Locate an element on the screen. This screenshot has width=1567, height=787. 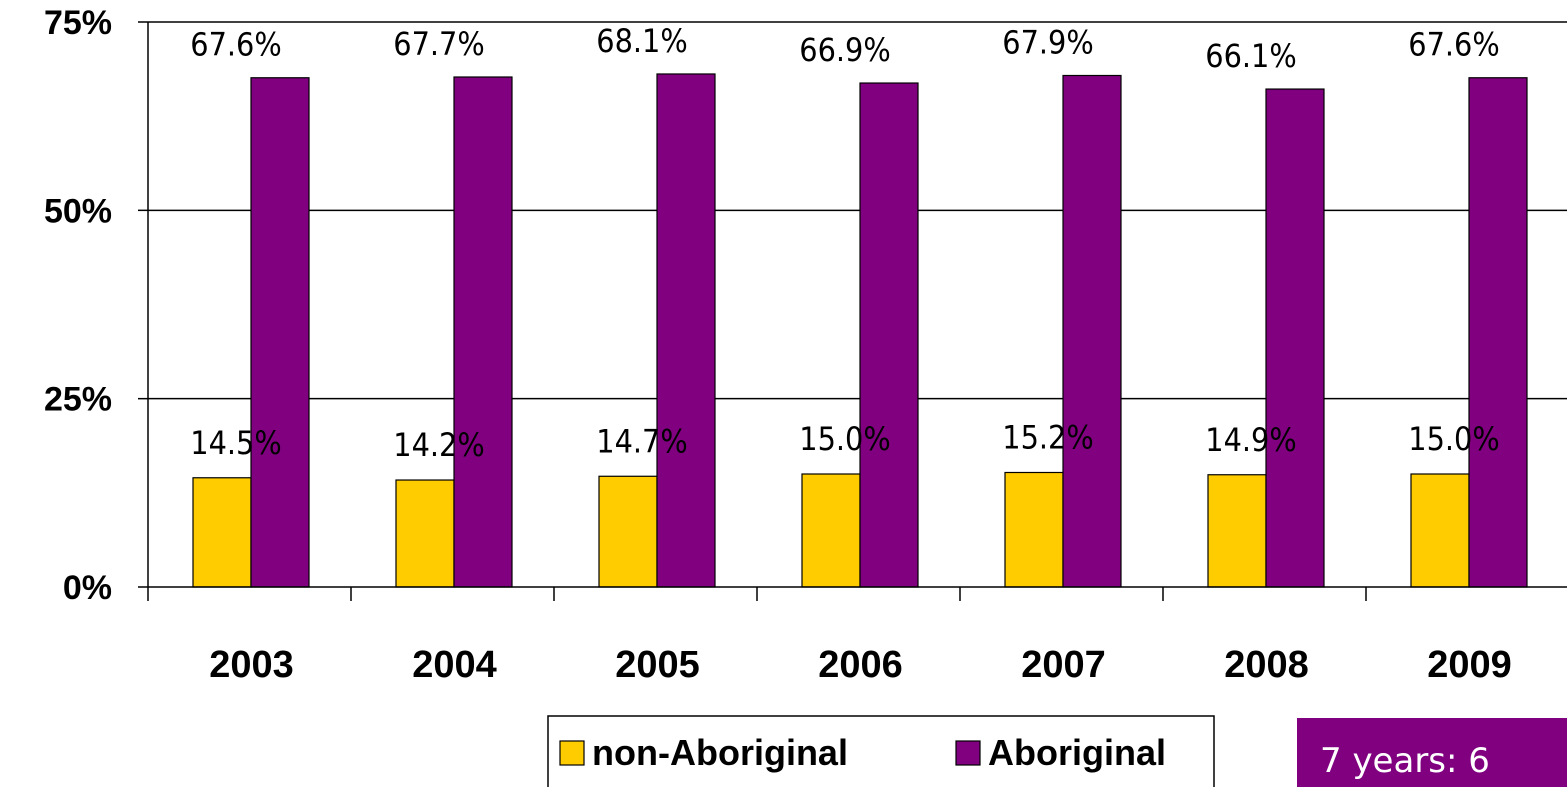
y-tick-label: 50% is located at coordinates (78, 211).